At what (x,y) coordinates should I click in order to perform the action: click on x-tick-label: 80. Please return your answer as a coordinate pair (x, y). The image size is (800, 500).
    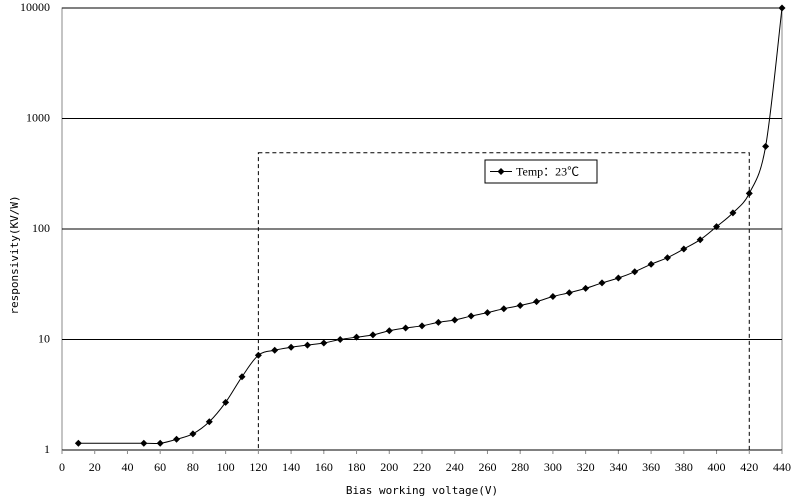
    Looking at the image, I should click on (193, 467).